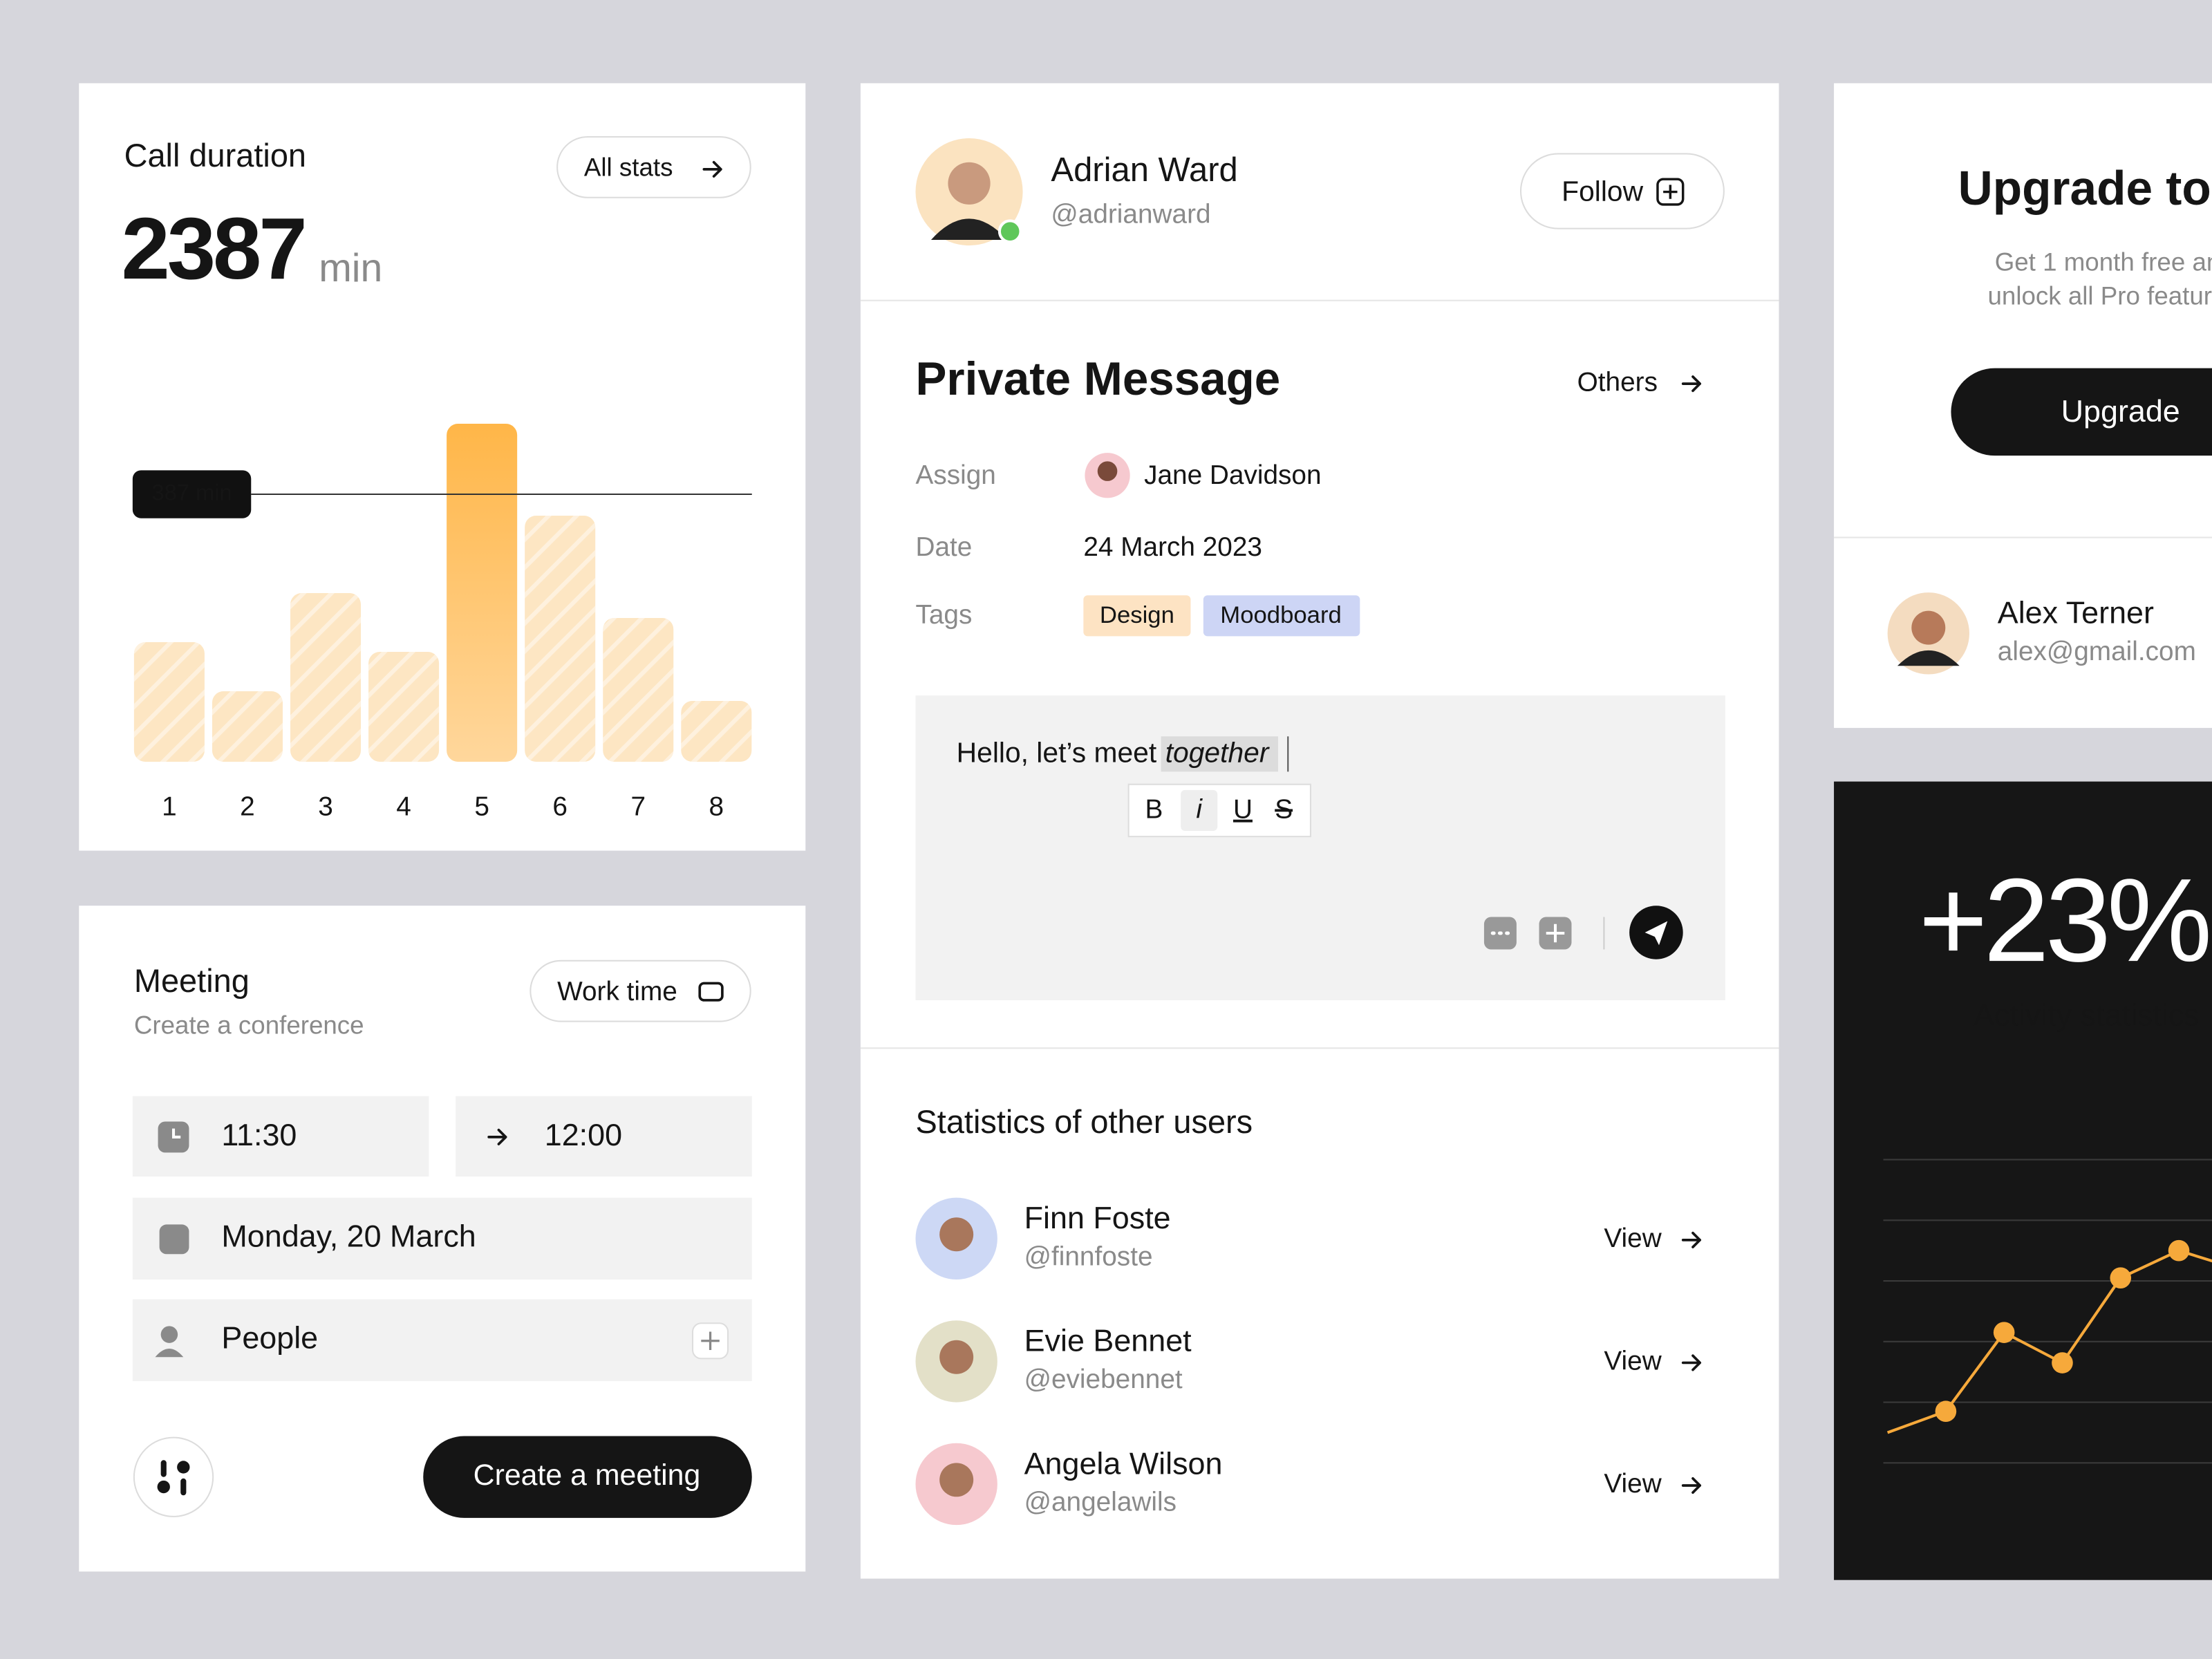 Image resolution: width=2212 pixels, height=1659 pixels. Describe the element at coordinates (2087, 1014) in the screenshot. I see `activity-label: Activity statistics` at that location.